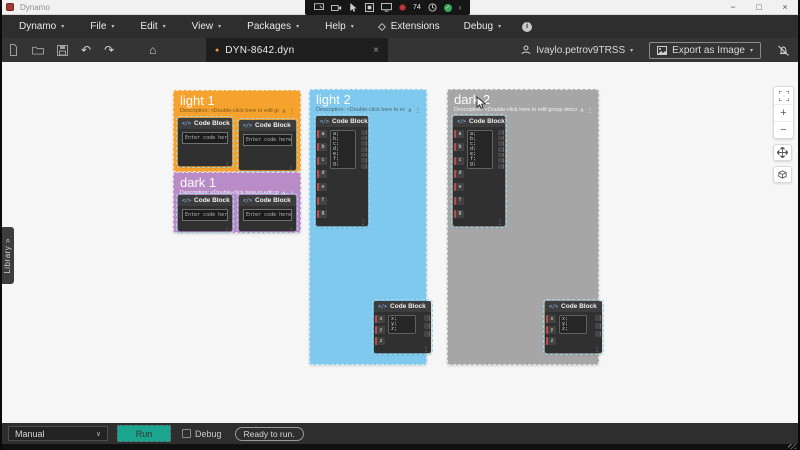  I want to click on menu-item-extensions: Extensions, so click(409, 26).